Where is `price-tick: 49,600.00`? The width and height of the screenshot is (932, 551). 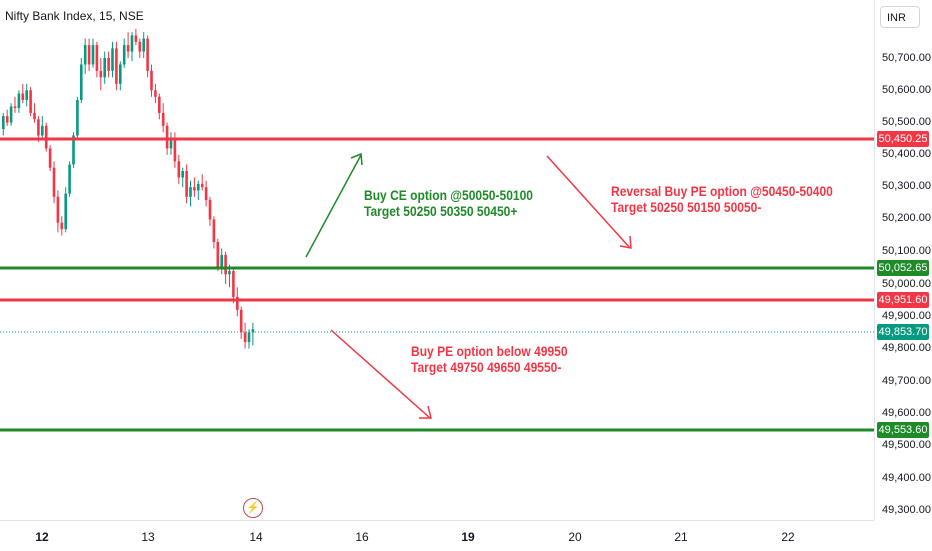
price-tick: 49,600.00 is located at coordinates (906, 413).